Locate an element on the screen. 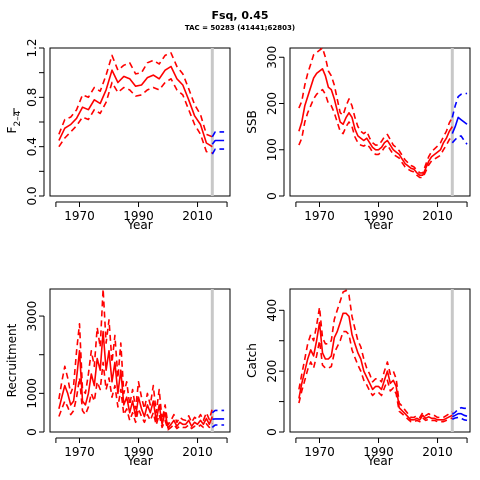 This screenshot has height=480, width=480. y-tick-label: 1.2 is located at coordinates (32, 47).